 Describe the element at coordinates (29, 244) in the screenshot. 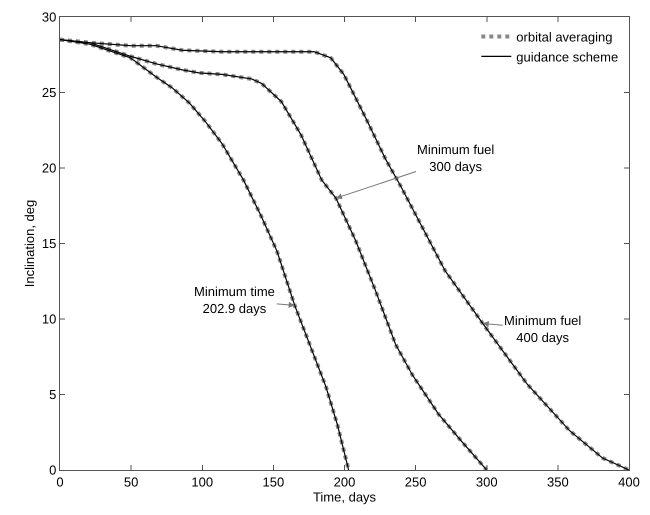

I see `y-axis-title: Inclination, deg` at that location.